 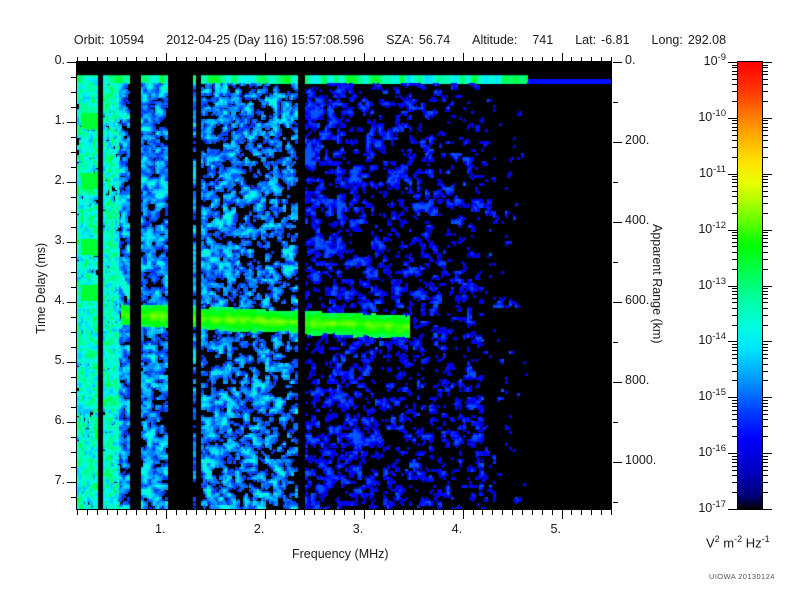 I want to click on timestamp-value: 2012-04-25 (Day 116) 15:57:08.596, so click(x=265, y=40).